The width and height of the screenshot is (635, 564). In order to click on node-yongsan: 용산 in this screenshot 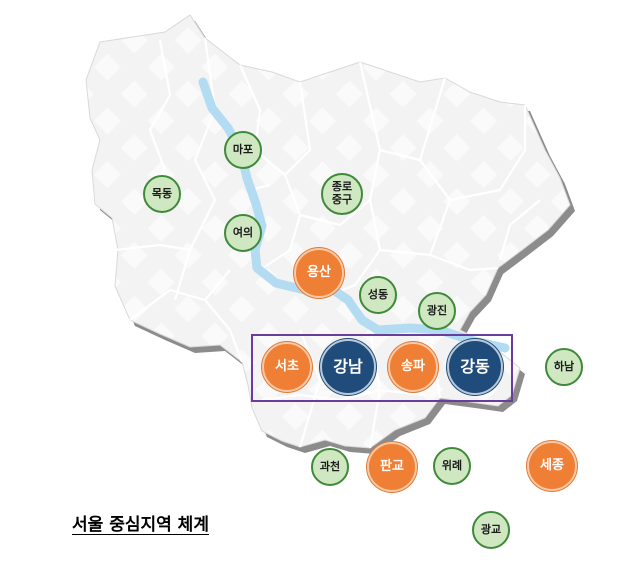, I will do `click(319, 273)`.